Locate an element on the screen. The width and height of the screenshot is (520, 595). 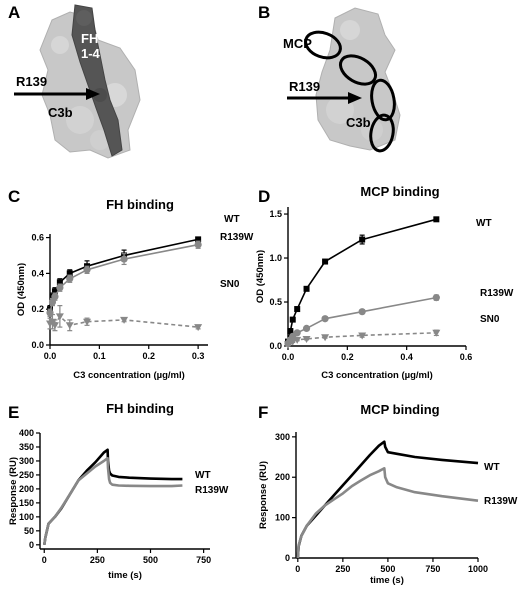
y-tick-label: 150 is located at coordinates (26, 503).